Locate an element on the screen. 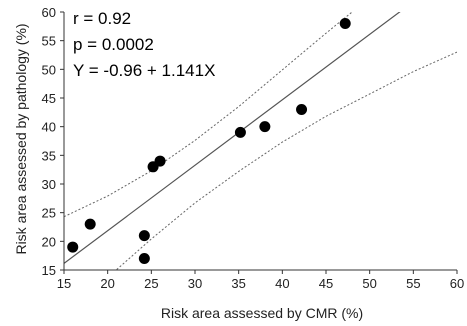  x-tick-label: 15 is located at coordinates (64, 283).